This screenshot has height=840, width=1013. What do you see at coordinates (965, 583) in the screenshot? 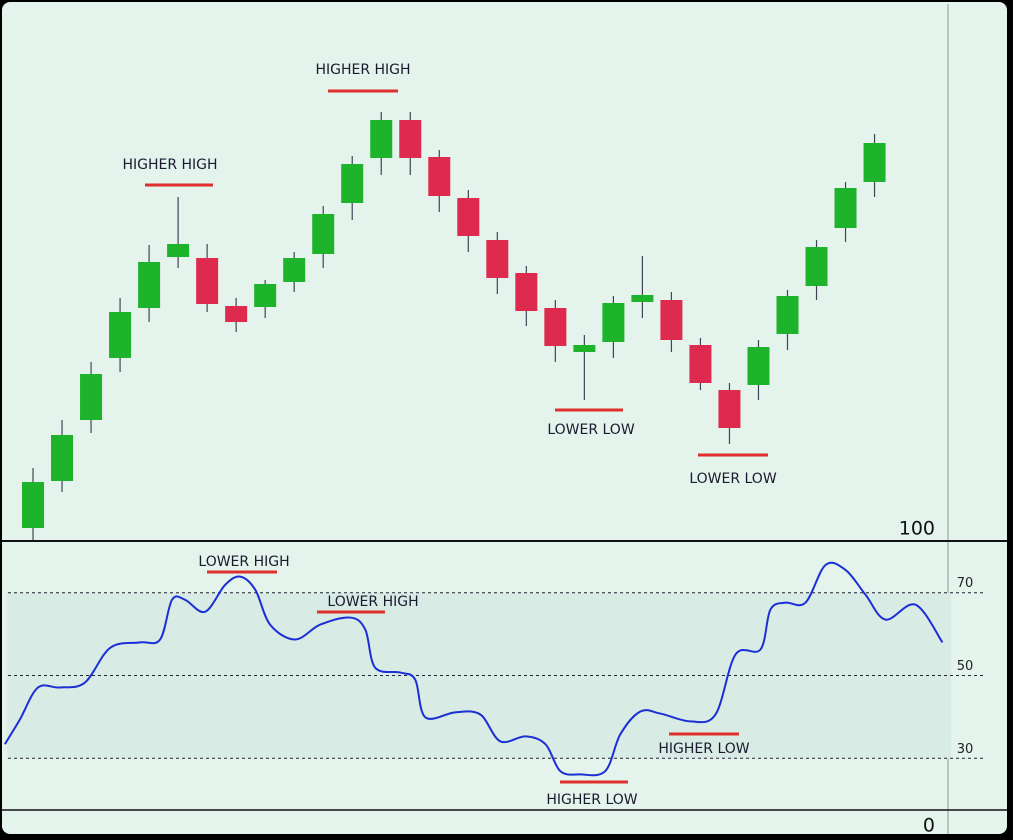
I see `y-tick-label: 70` at bounding box center [965, 583].